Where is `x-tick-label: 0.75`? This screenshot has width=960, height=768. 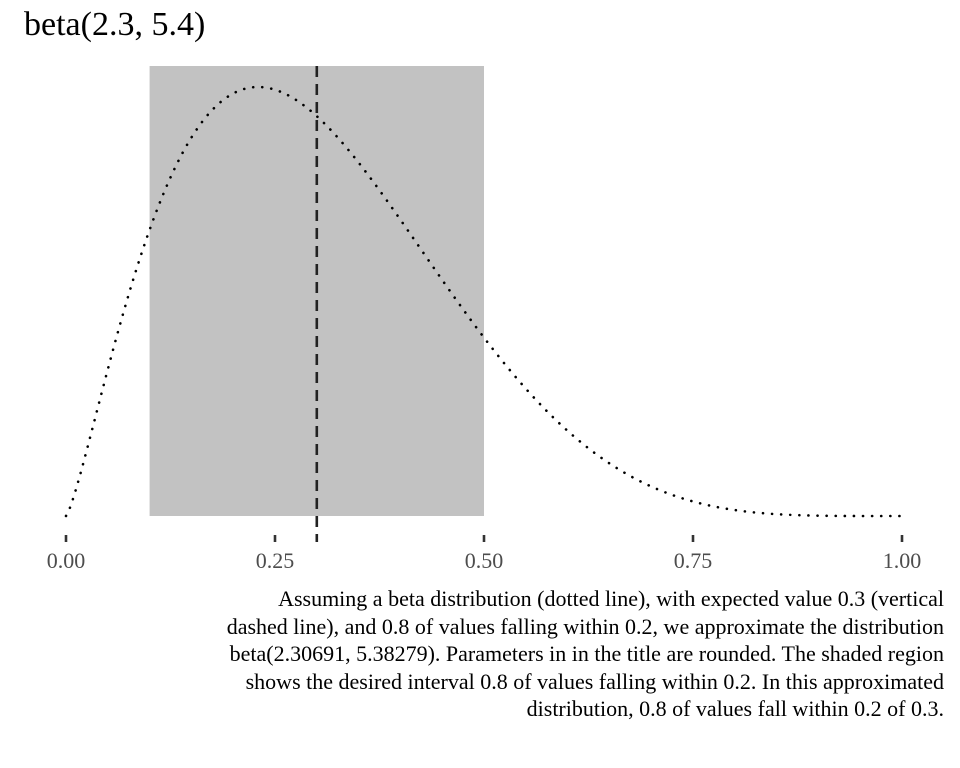 x-tick-label: 0.75 is located at coordinates (693, 560).